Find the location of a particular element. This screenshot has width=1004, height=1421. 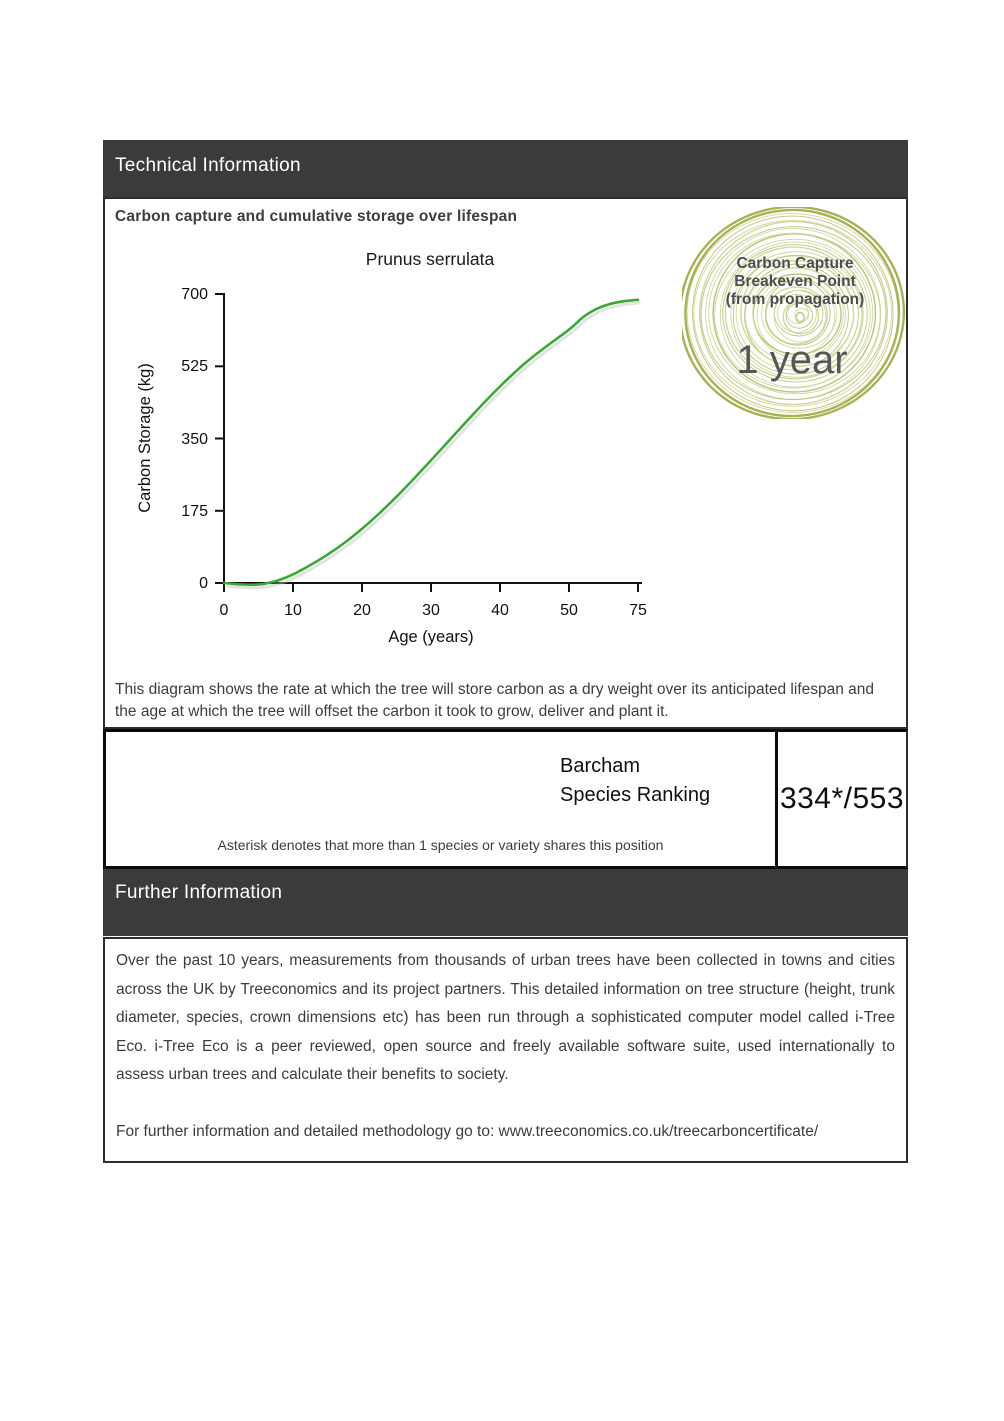

y-axis-ticks is located at coordinates (219, 438).